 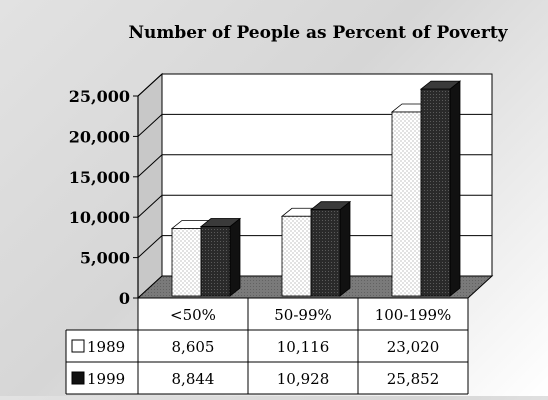 What do you see at coordinates (99, 217) in the screenshot?
I see `y-tick-label: 10,000` at bounding box center [99, 217].